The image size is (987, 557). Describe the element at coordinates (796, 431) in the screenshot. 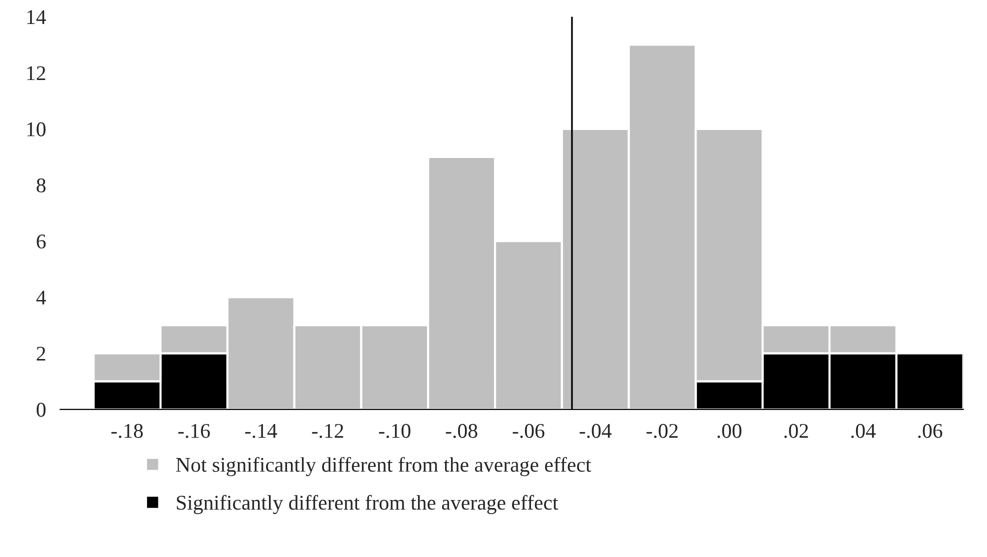

I see `x-tick-label: .02` at that location.